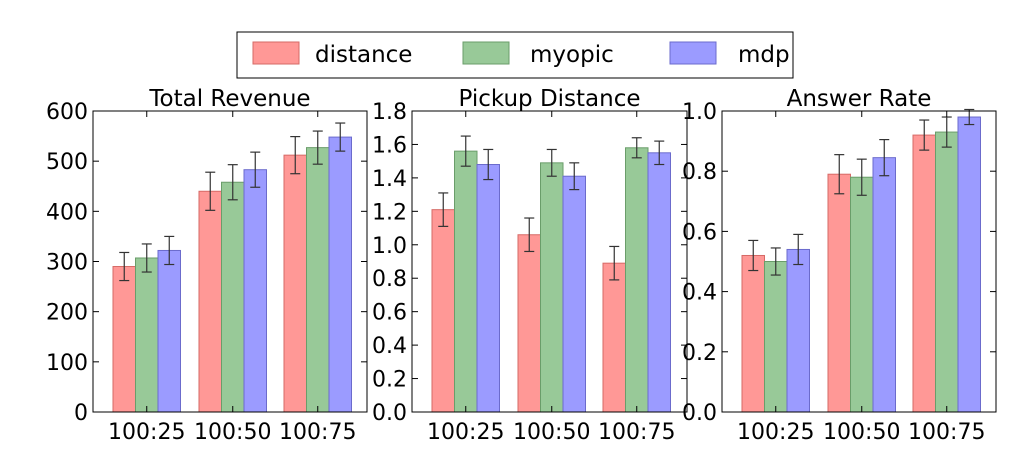  Describe the element at coordinates (276, 53) in the screenshot. I see `legend-swatch-distance` at that location.